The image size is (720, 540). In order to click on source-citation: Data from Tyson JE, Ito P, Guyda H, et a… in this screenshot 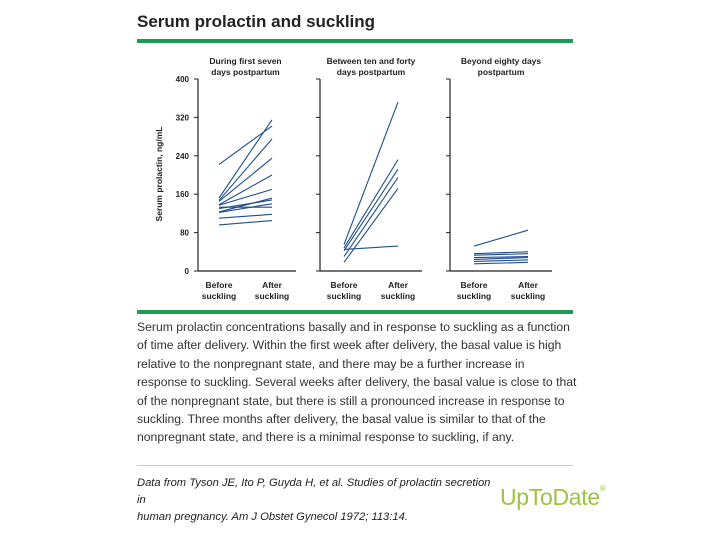, I will do `click(317, 500)`.